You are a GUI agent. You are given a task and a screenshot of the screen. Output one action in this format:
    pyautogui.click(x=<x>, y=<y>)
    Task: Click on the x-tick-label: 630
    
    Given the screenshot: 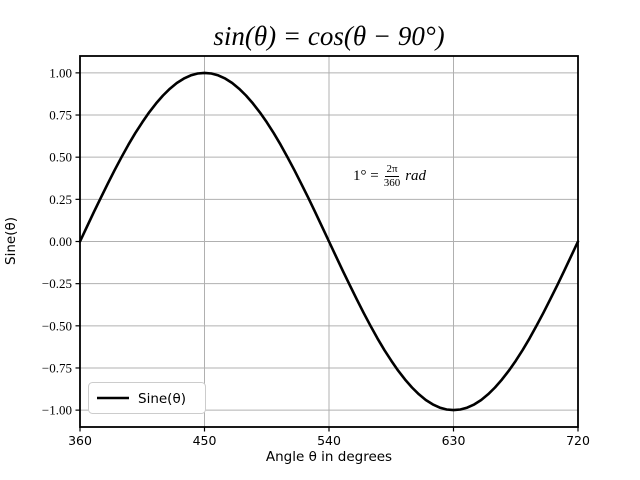 What is the action you would take?
    pyautogui.click(x=454, y=440)
    